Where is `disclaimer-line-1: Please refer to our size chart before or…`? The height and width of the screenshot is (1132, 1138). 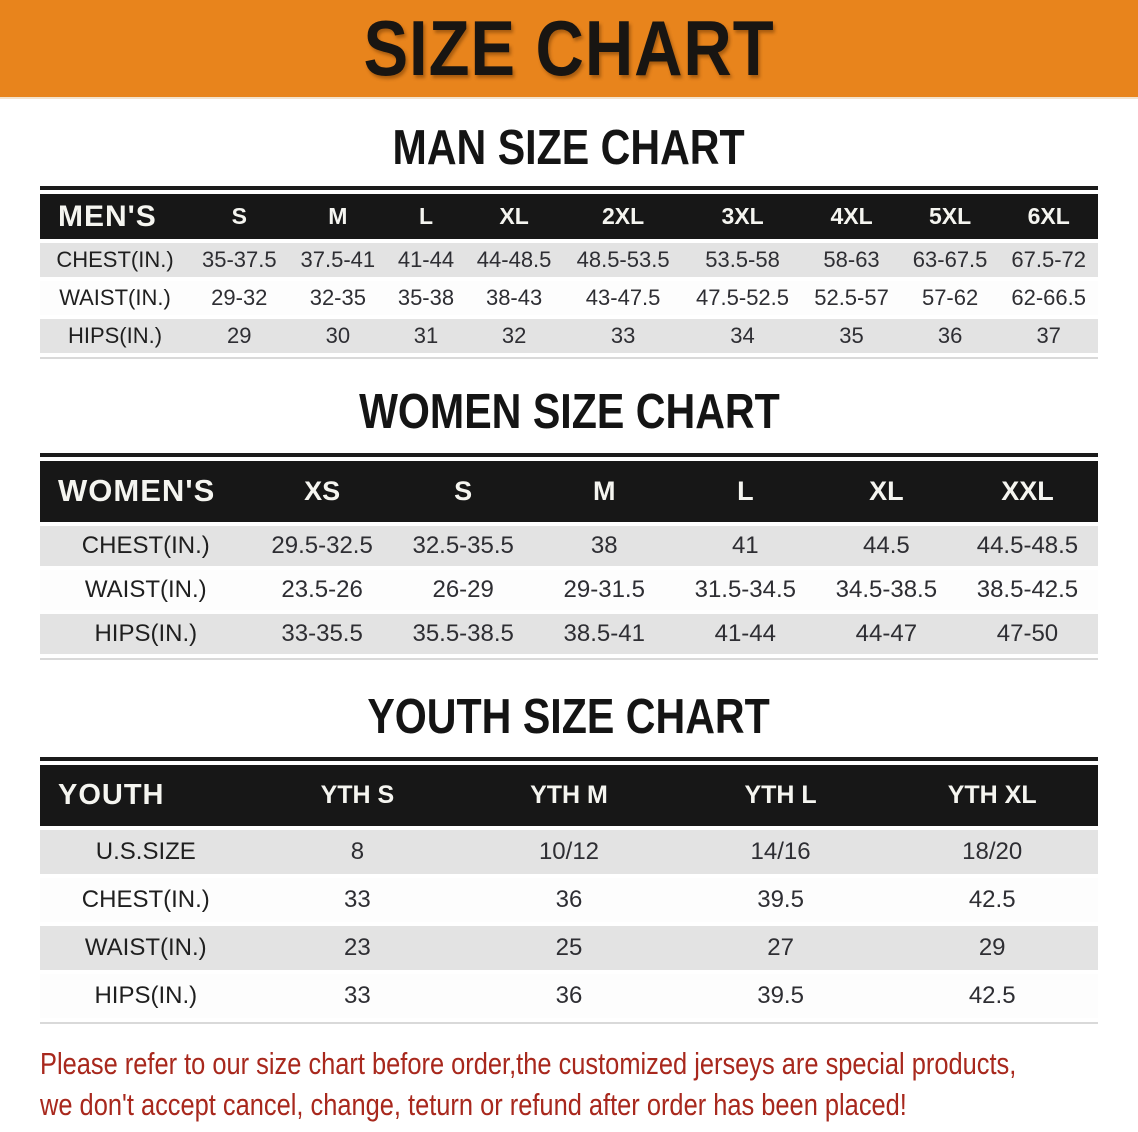 disclaimer-line-1: Please refer to our size chart before or… is located at coordinates (528, 1064).